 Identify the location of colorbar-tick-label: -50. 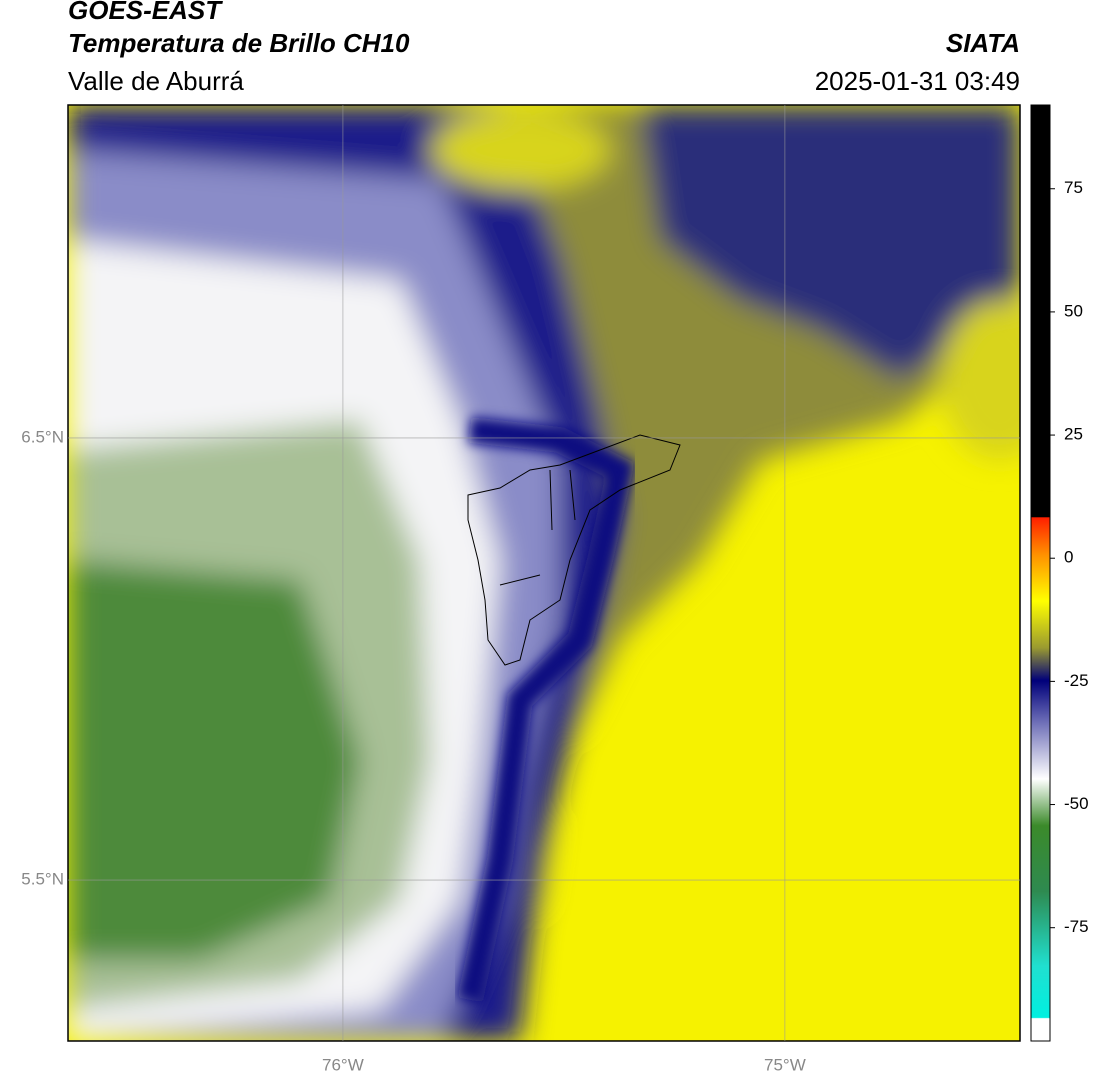
(1076, 803).